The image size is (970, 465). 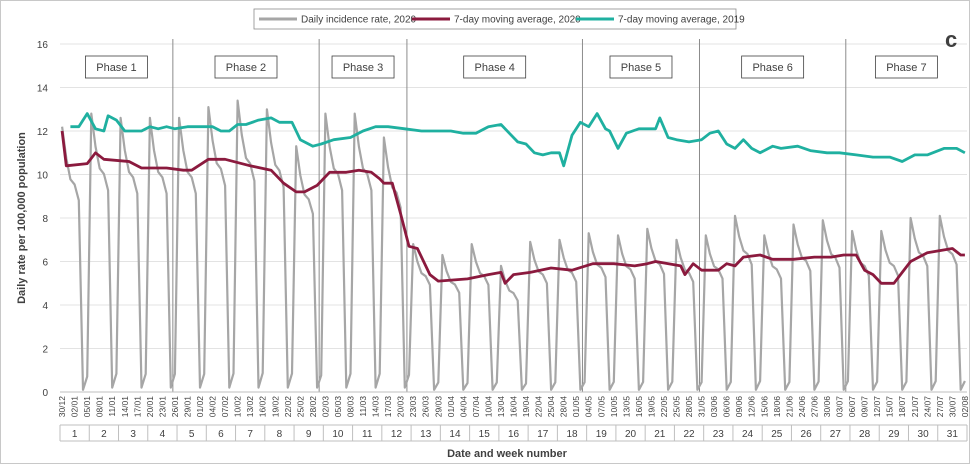 I want to click on x-date-label: 31/05, so click(x=702, y=407).